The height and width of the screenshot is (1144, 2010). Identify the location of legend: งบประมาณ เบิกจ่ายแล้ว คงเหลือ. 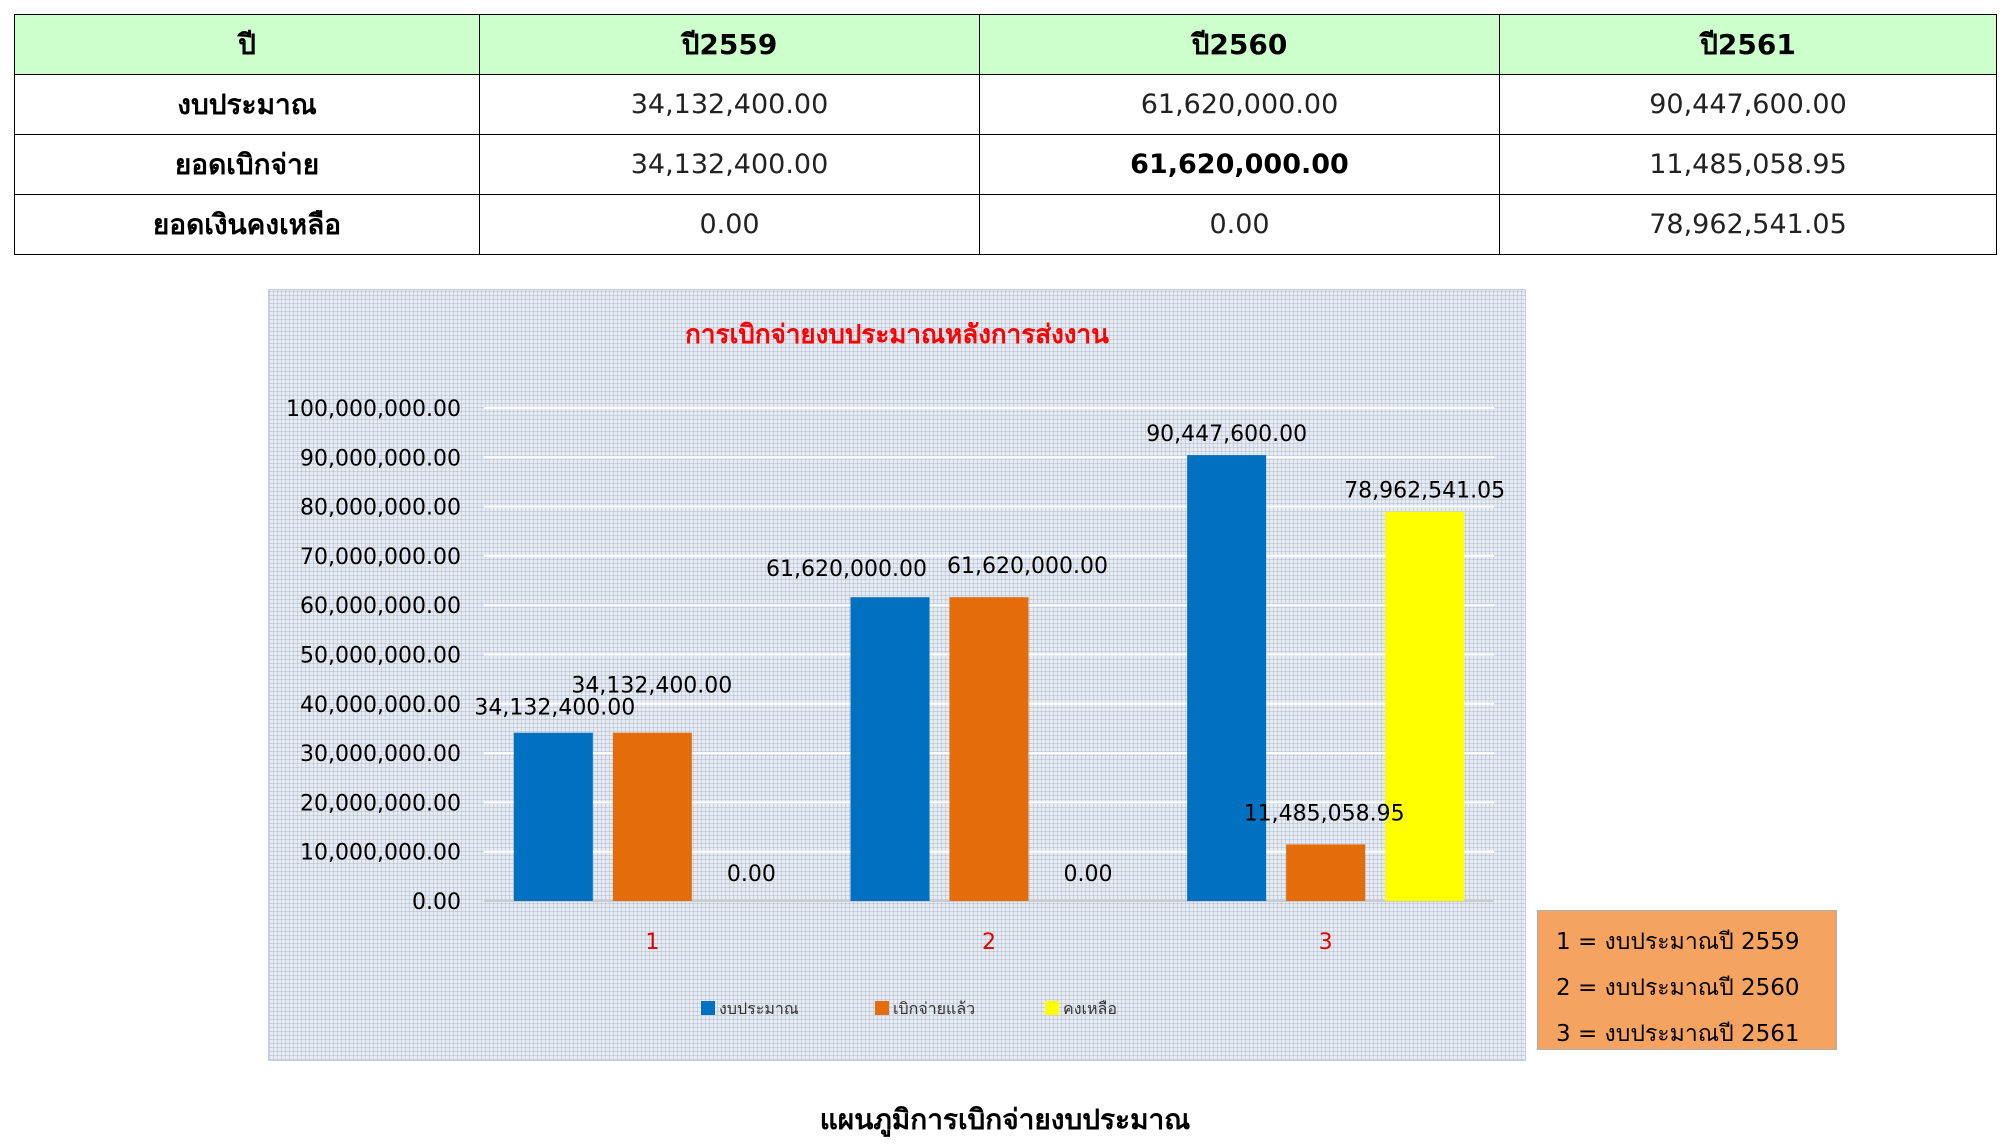
(909, 1008).